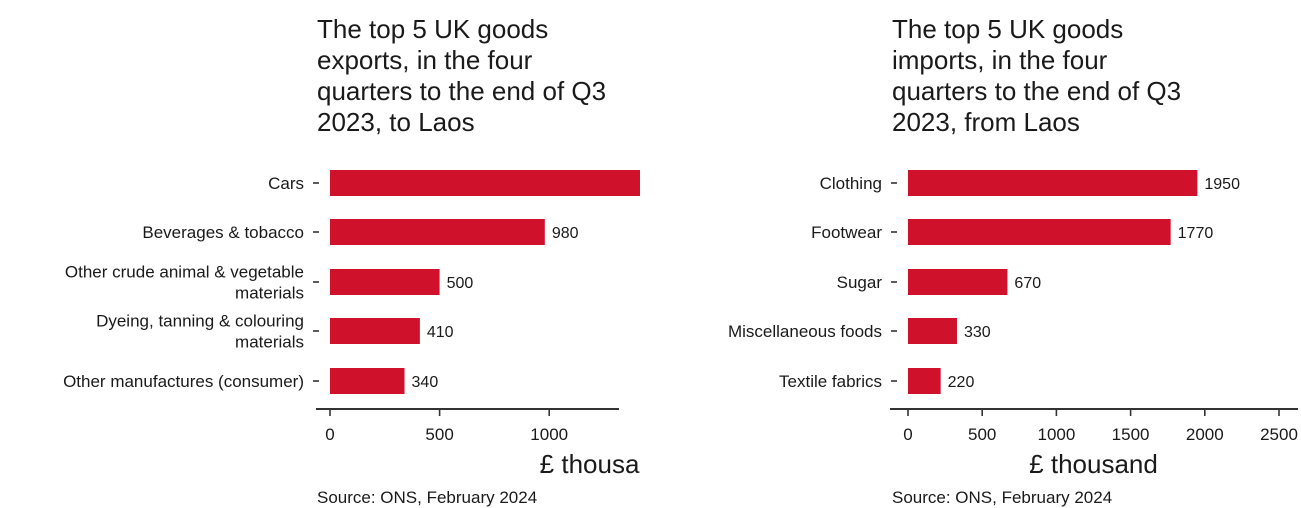 The height and width of the screenshot is (508, 1301). Describe the element at coordinates (184, 272) in the screenshot. I see `exports-category-label: Other crude animal & vegetable` at that location.